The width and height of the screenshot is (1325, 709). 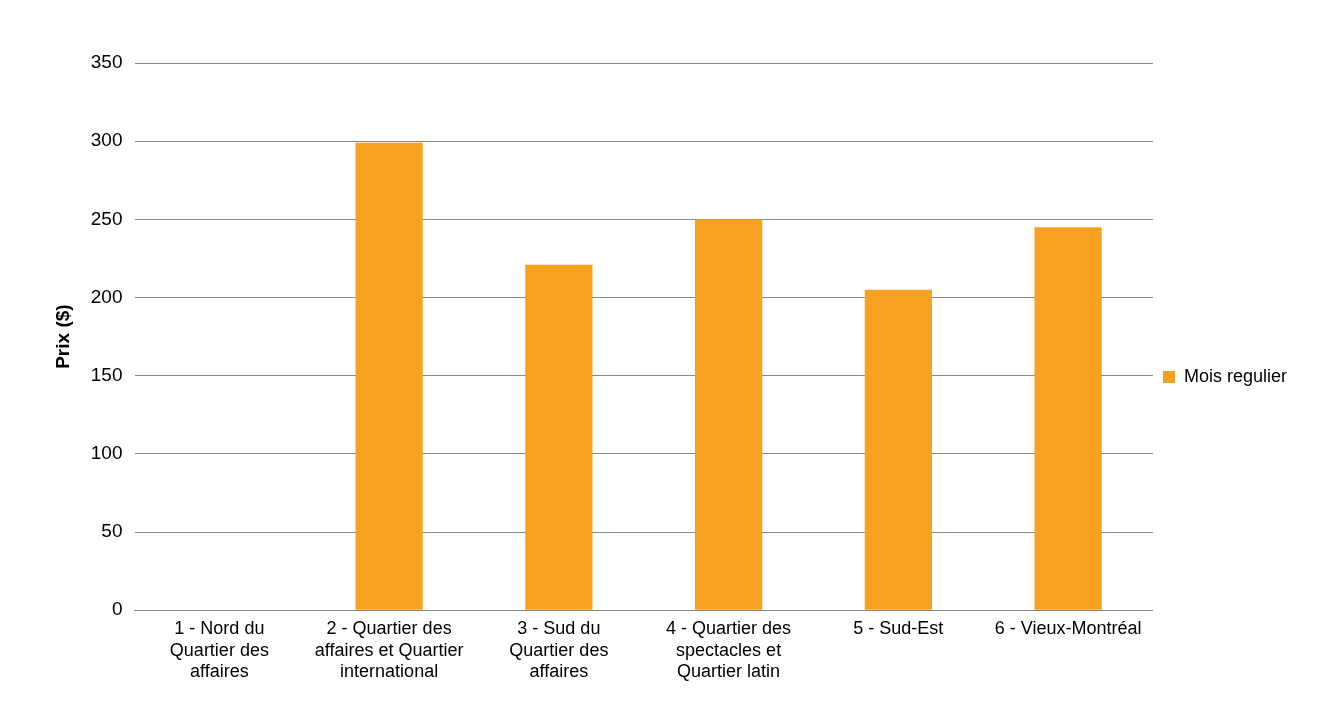 What do you see at coordinates (106, 140) in the screenshot?
I see `y-tick-label: 300` at bounding box center [106, 140].